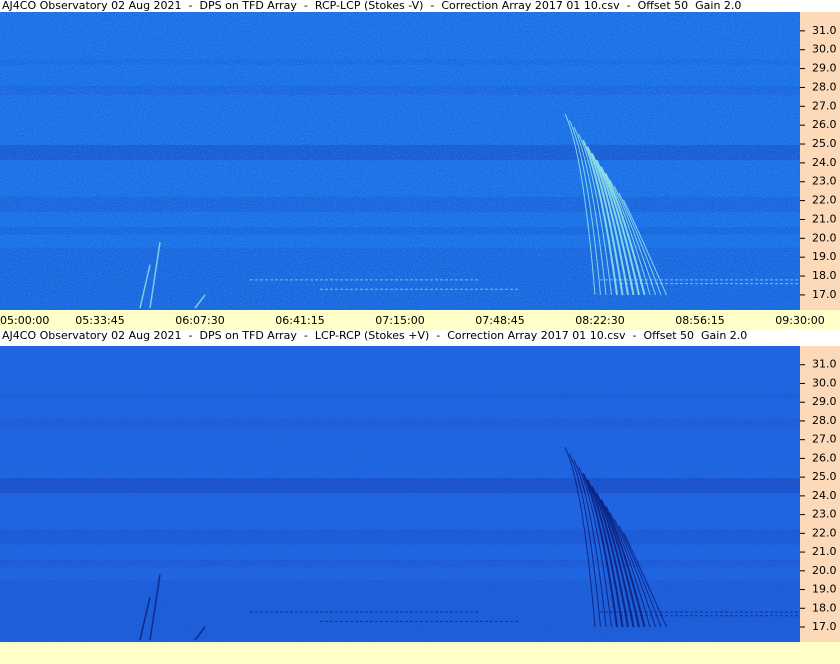 Image resolution: width=840 pixels, height=664 pixels. I want to click on x-tick-label: 07:15:00, so click(399, 320).